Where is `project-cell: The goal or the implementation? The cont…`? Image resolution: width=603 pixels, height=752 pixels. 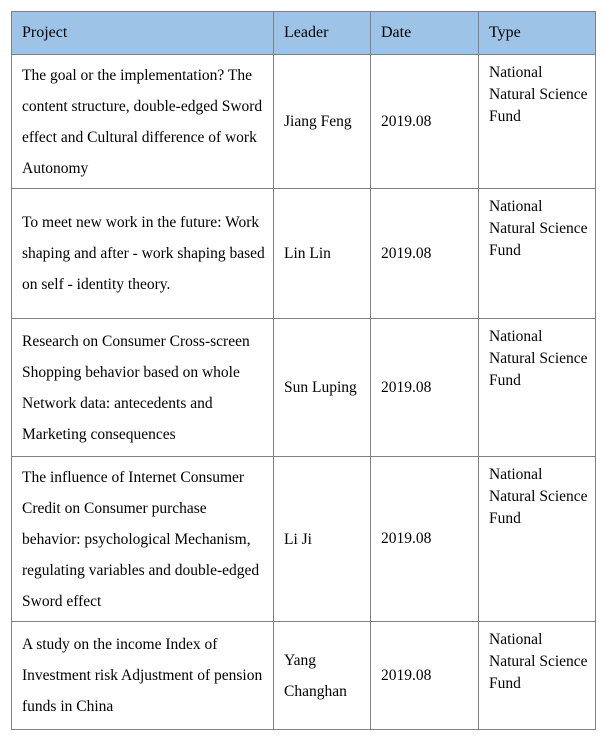
project-cell: The goal or the implementation? The cont… is located at coordinates (142, 121).